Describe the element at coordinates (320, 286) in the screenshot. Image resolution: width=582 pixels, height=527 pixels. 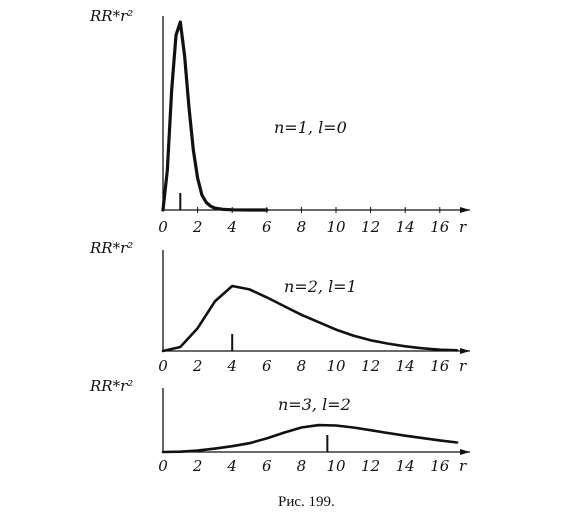
I see `state-annotation: n=2, l=1` at that location.